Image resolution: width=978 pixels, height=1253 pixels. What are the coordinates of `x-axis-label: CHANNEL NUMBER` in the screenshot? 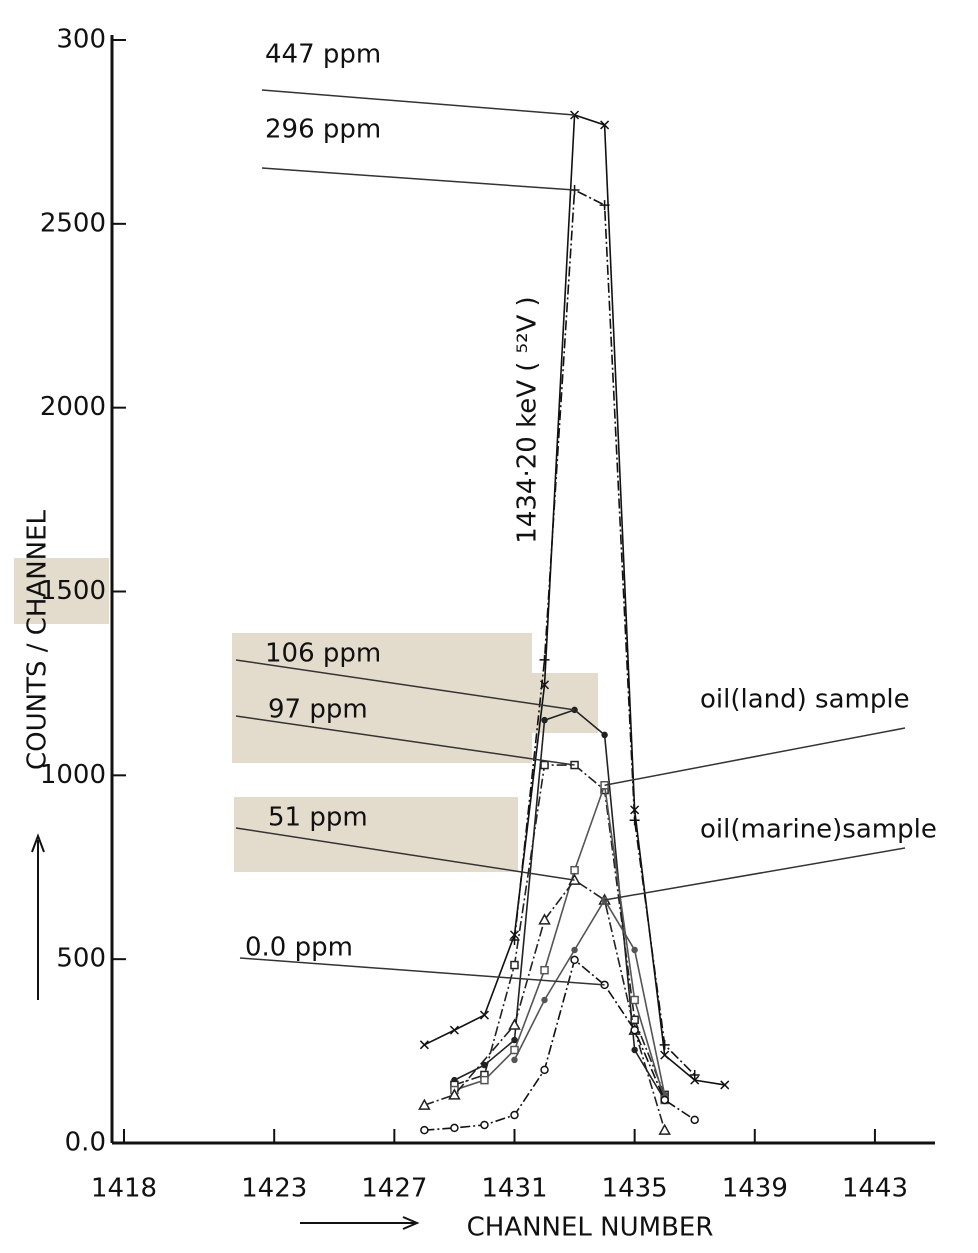 It's located at (590, 1228).